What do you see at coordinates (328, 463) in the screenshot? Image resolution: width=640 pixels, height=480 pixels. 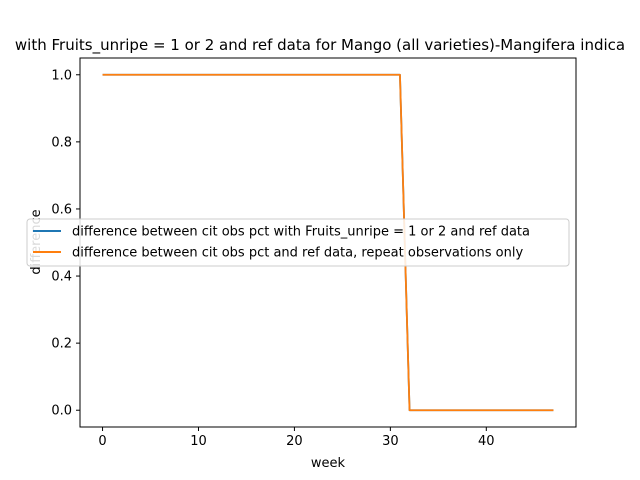 I see `x-axis-label: week` at bounding box center [328, 463].